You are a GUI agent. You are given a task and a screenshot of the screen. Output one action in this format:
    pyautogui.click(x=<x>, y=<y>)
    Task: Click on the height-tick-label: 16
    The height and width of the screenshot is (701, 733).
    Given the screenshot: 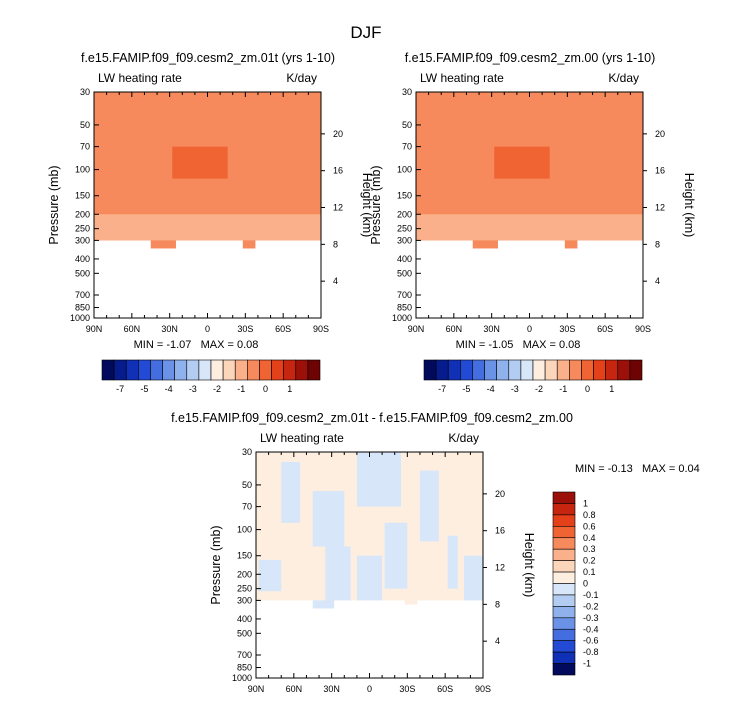 What is the action you would take?
    pyautogui.click(x=500, y=531)
    